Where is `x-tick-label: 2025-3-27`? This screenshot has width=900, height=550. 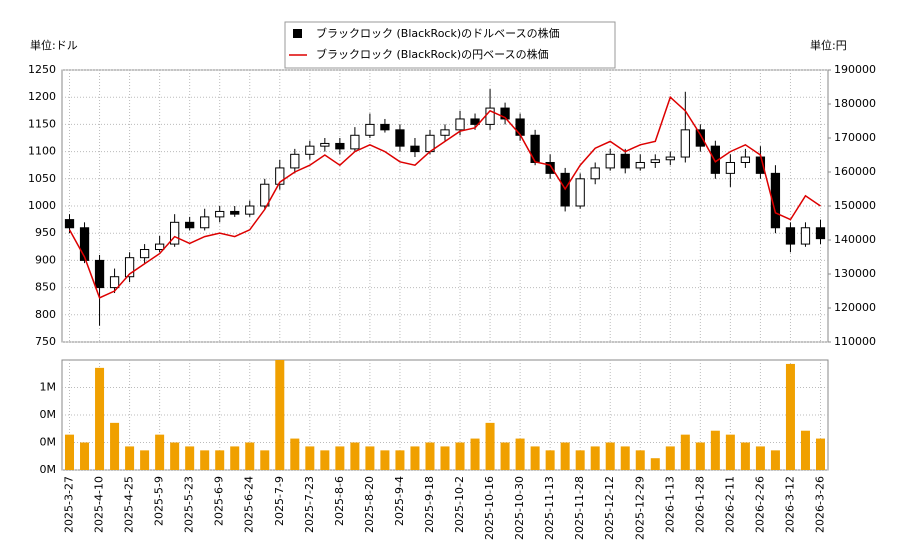 x-tick-label: 2025-3-27 is located at coordinates (69, 504).